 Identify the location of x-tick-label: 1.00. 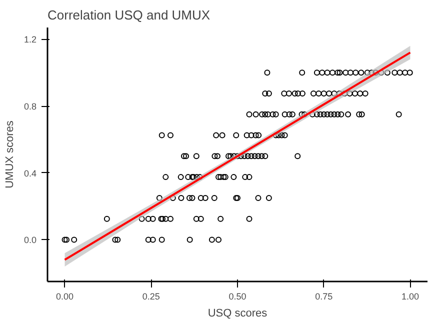
(410, 297).